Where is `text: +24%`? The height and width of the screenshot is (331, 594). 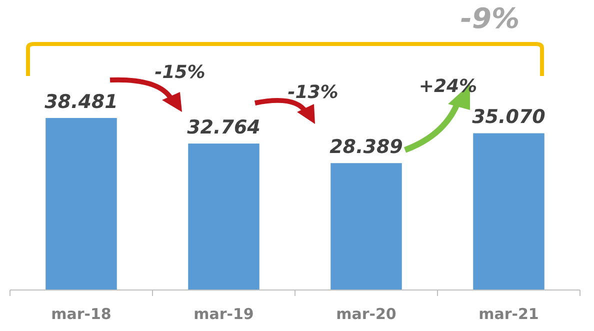
text: +24% is located at coordinates (448, 86).